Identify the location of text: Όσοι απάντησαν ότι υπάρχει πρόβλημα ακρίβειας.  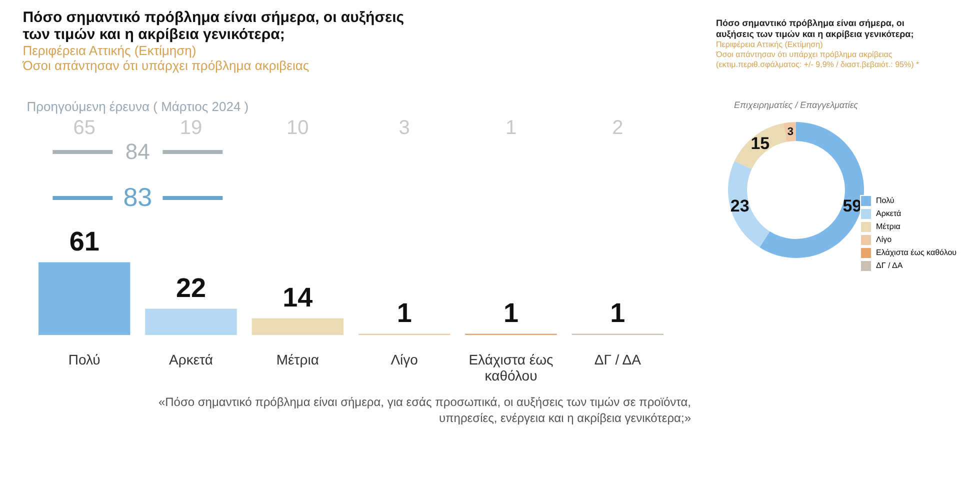
(803, 54).